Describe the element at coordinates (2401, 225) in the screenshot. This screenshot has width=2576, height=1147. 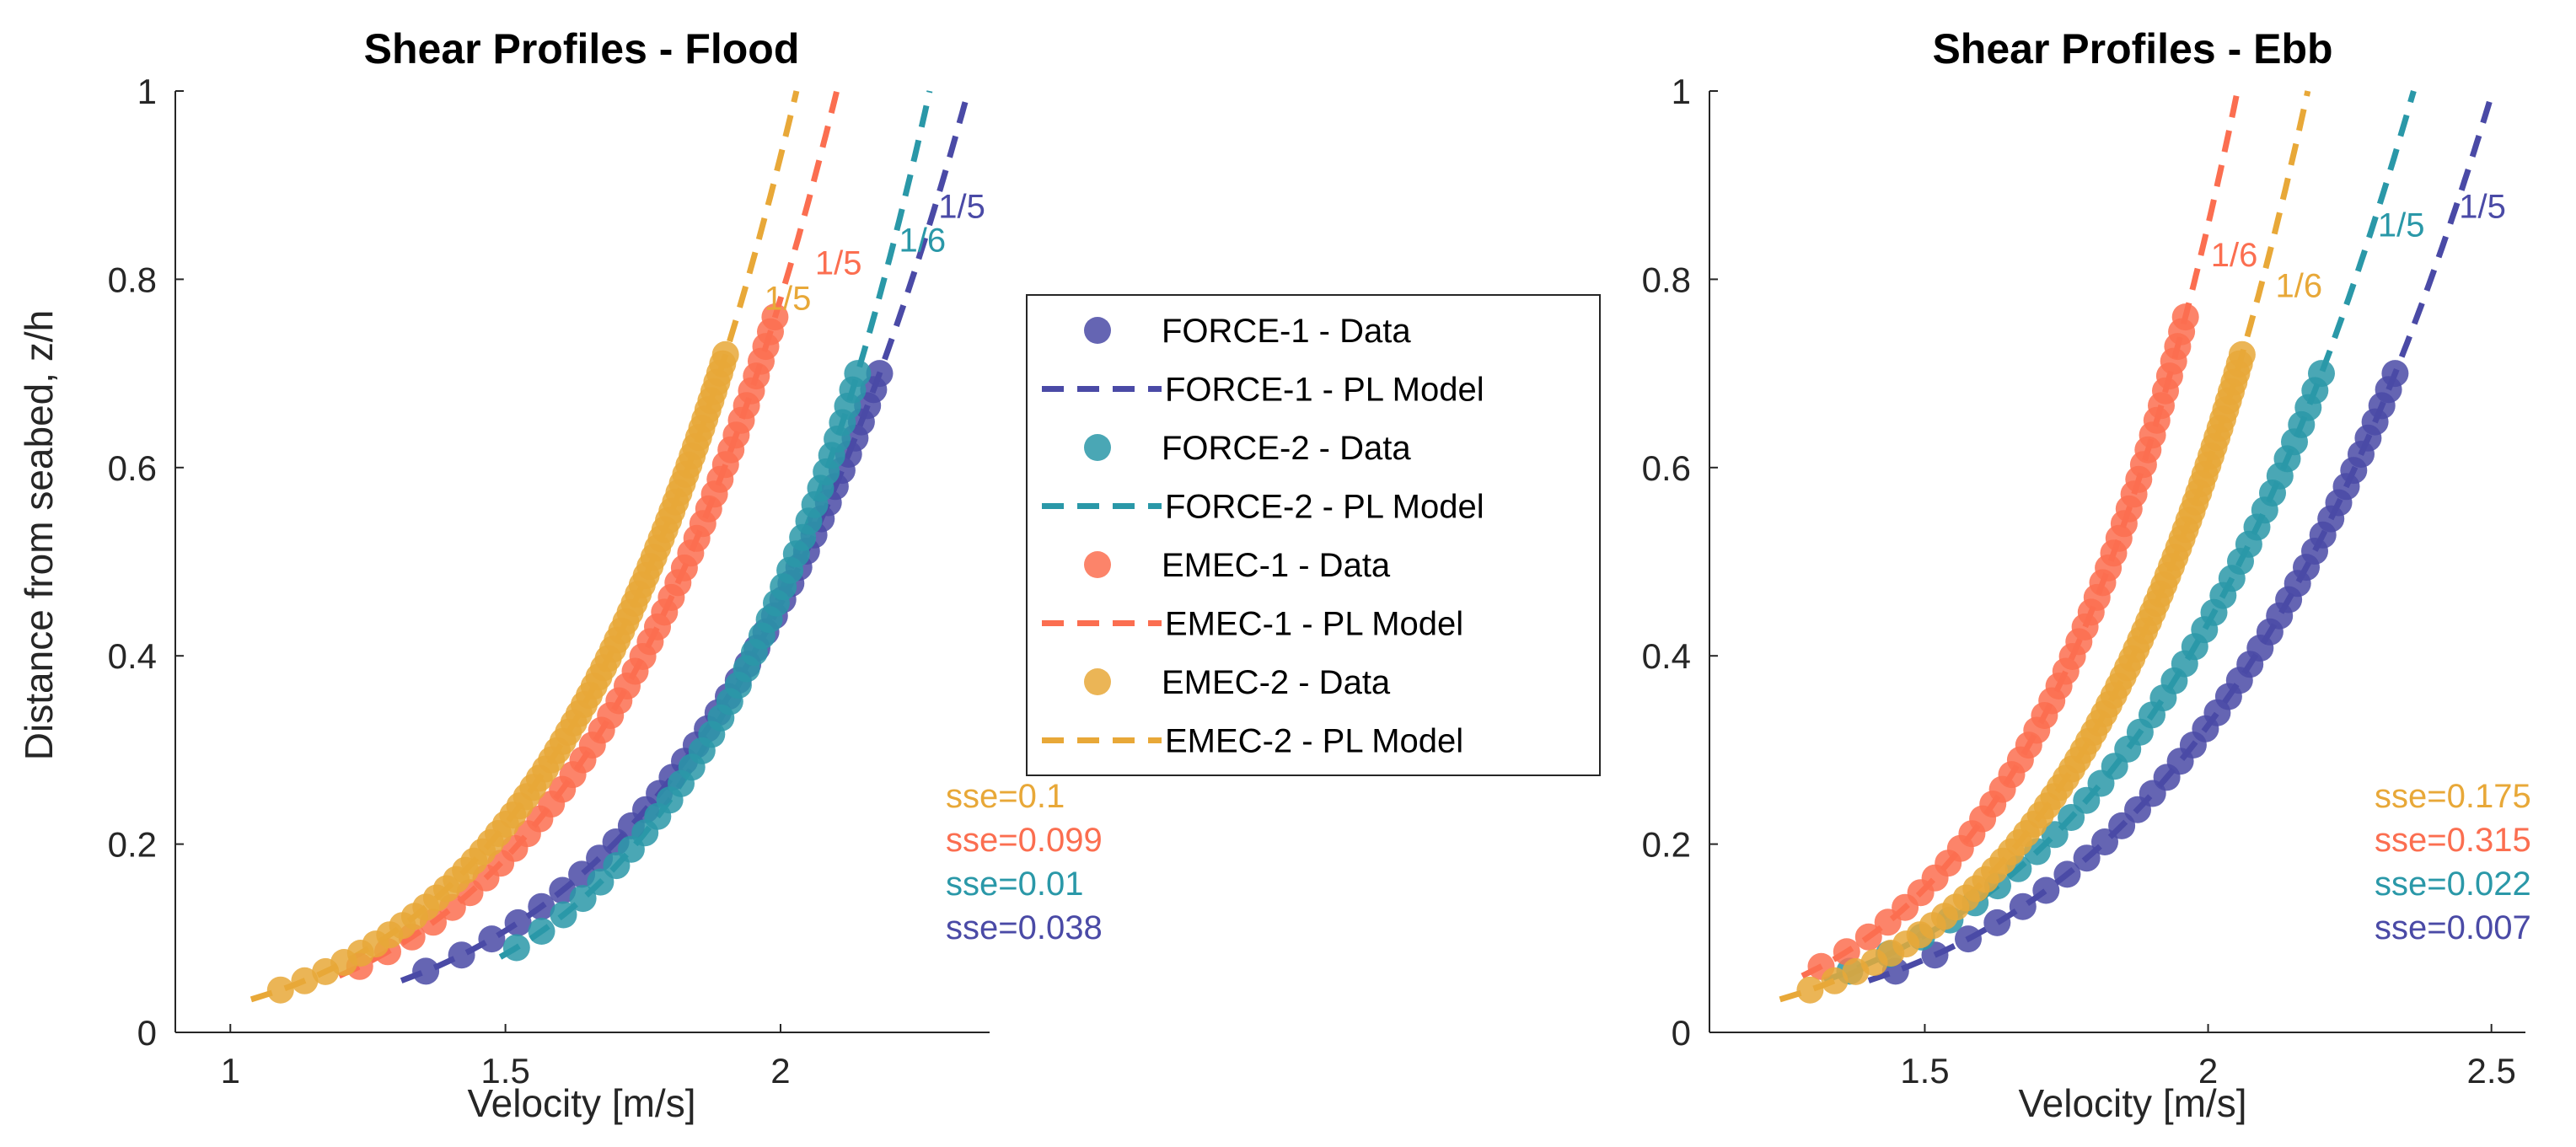
I see `ebb-force2-exponent-label: 1/5` at that location.